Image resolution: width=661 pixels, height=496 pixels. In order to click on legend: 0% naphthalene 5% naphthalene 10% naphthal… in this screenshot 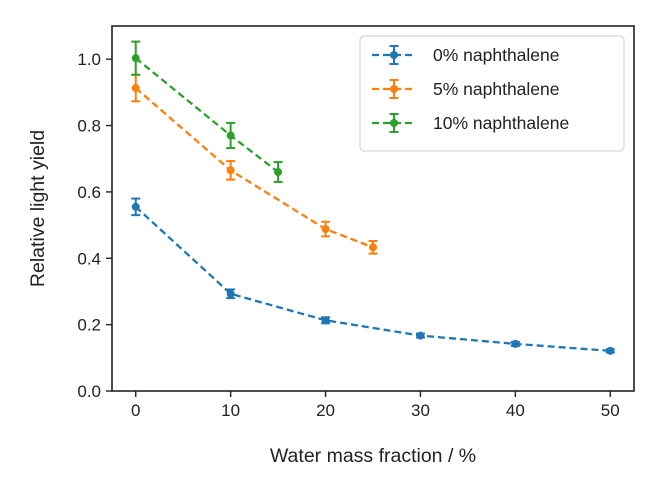, I will do `click(492, 93)`.